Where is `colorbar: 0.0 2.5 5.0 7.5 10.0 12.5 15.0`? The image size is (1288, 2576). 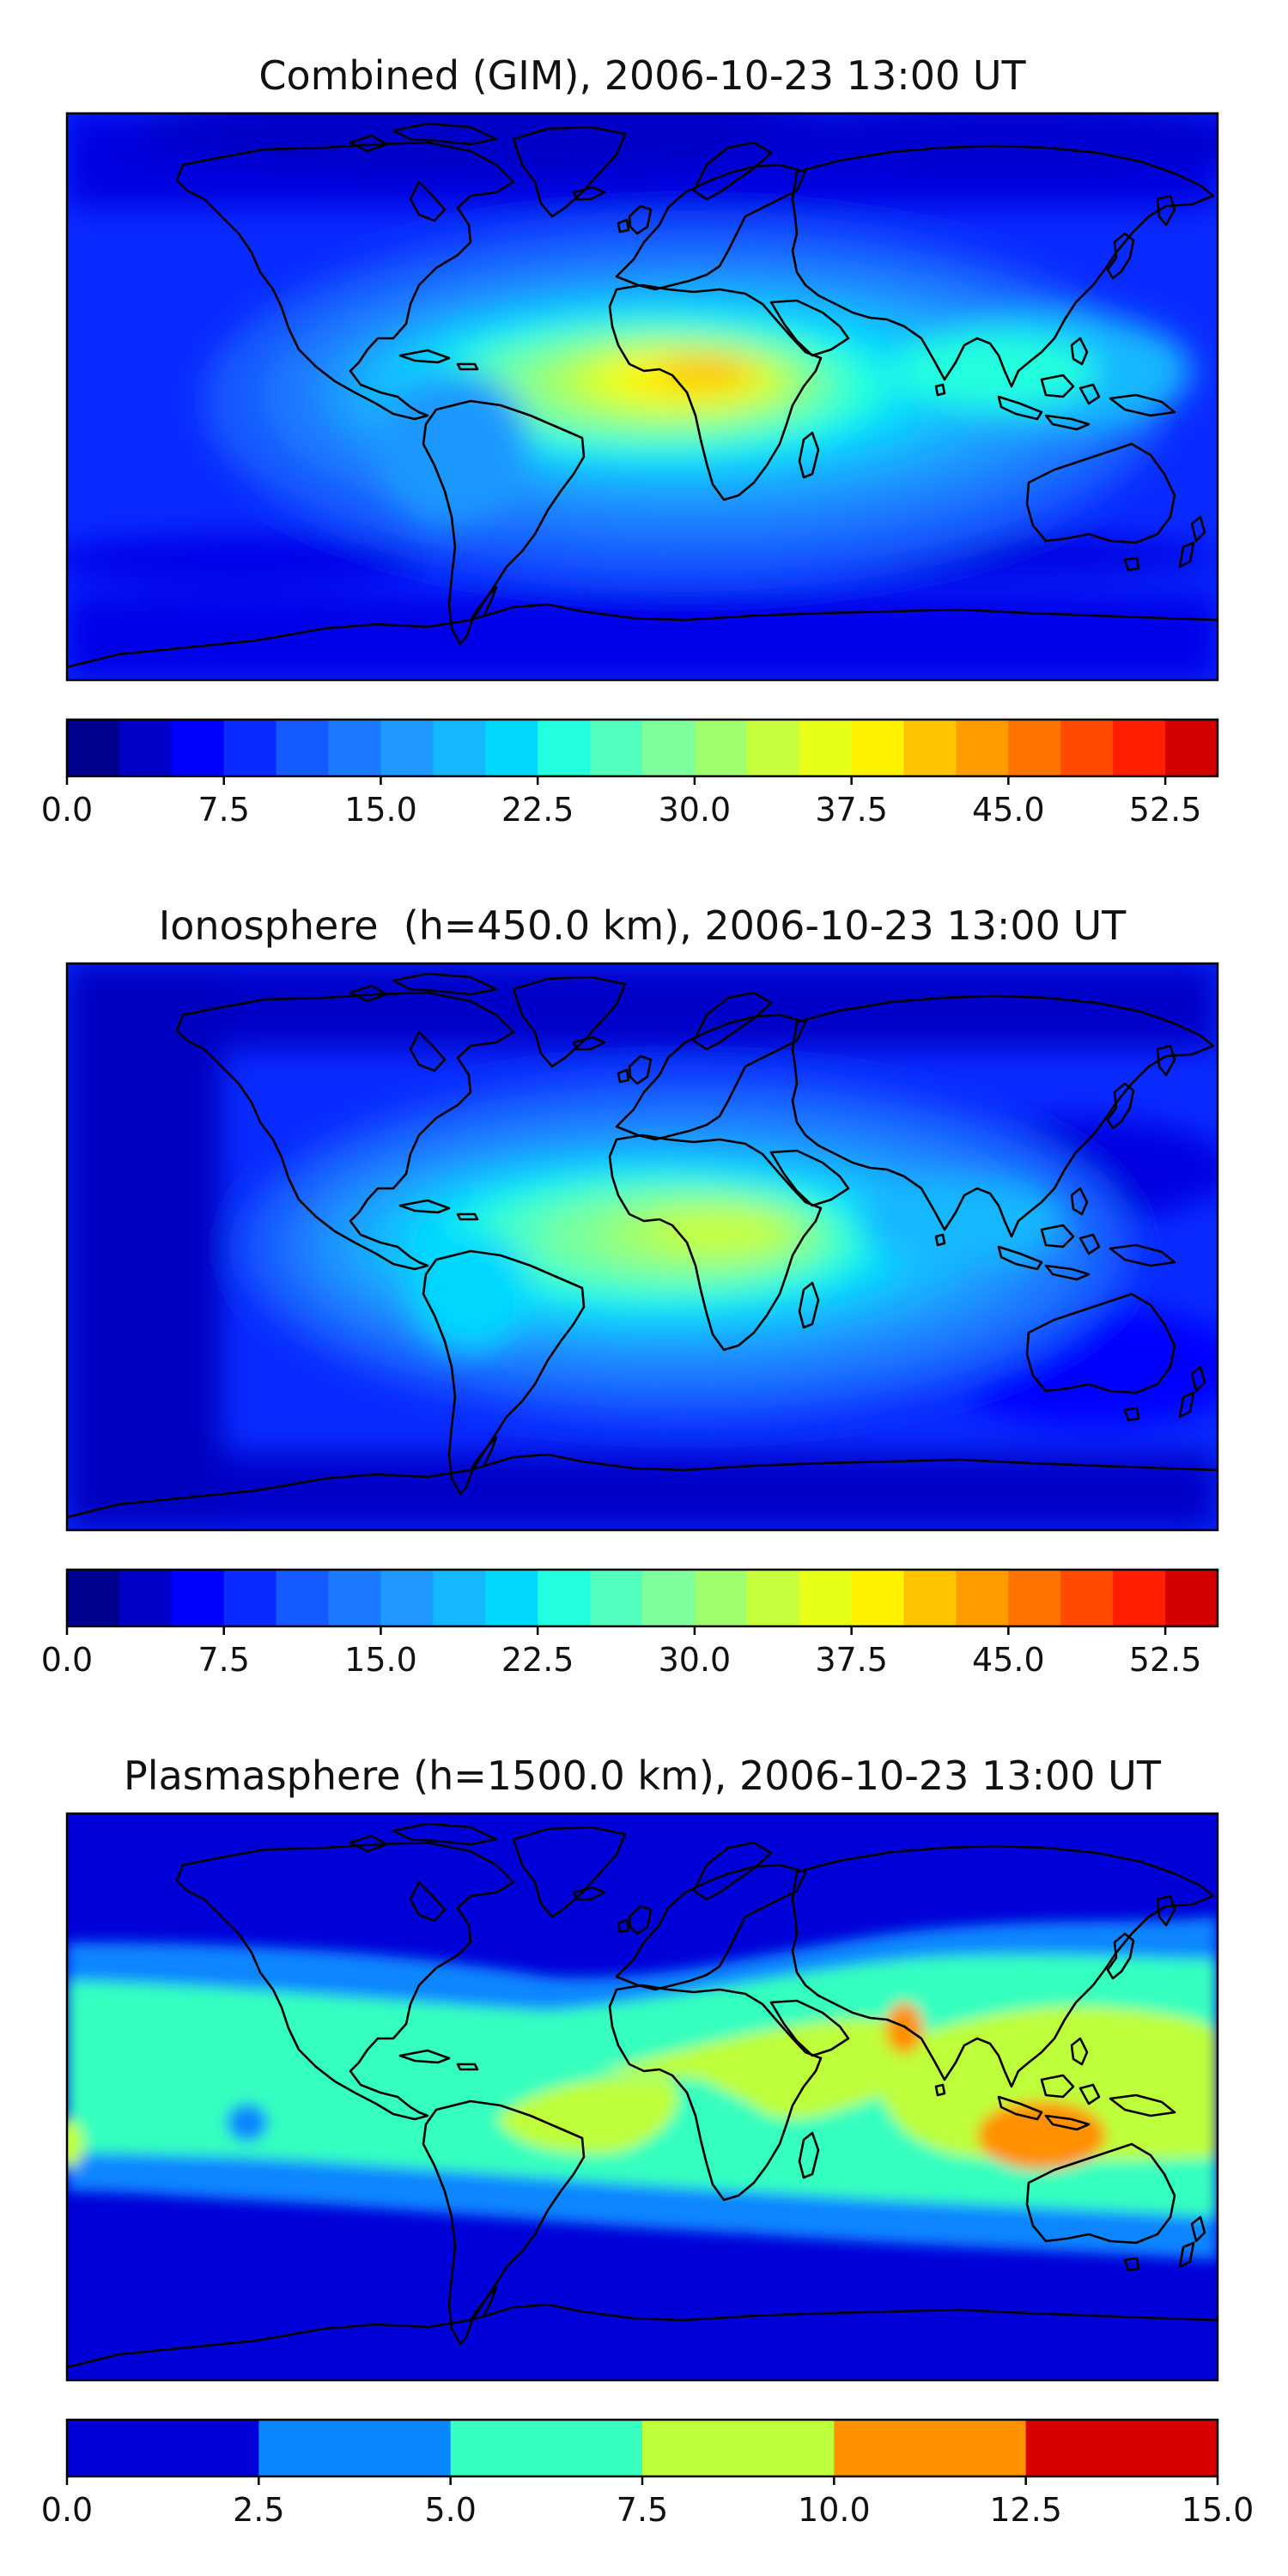 colorbar: 0.0 2.5 5.0 7.5 10.0 12.5 15.0 is located at coordinates (648, 2473).